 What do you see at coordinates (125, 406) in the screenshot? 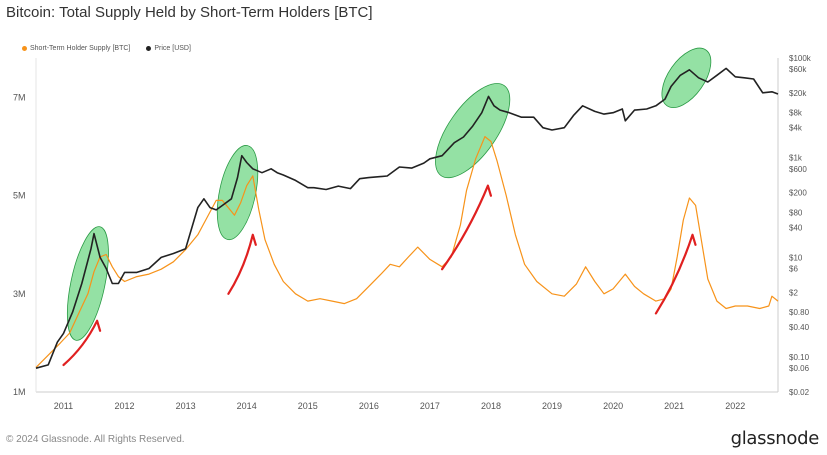
I see `x-tick-label: 2012` at bounding box center [125, 406].